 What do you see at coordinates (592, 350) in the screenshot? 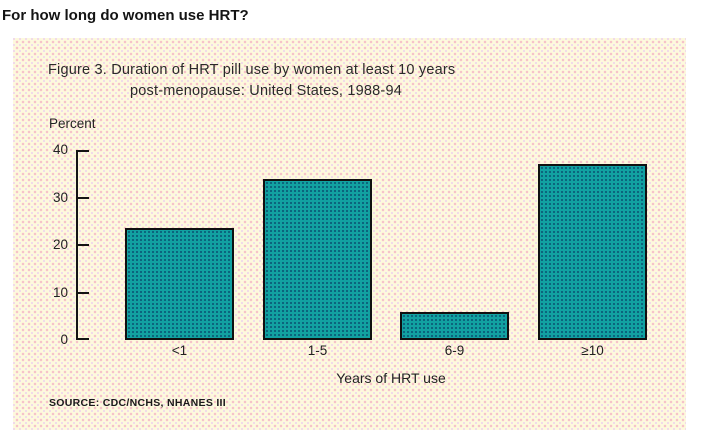
I see `x-tick-label-≥10: ≥10` at bounding box center [592, 350].